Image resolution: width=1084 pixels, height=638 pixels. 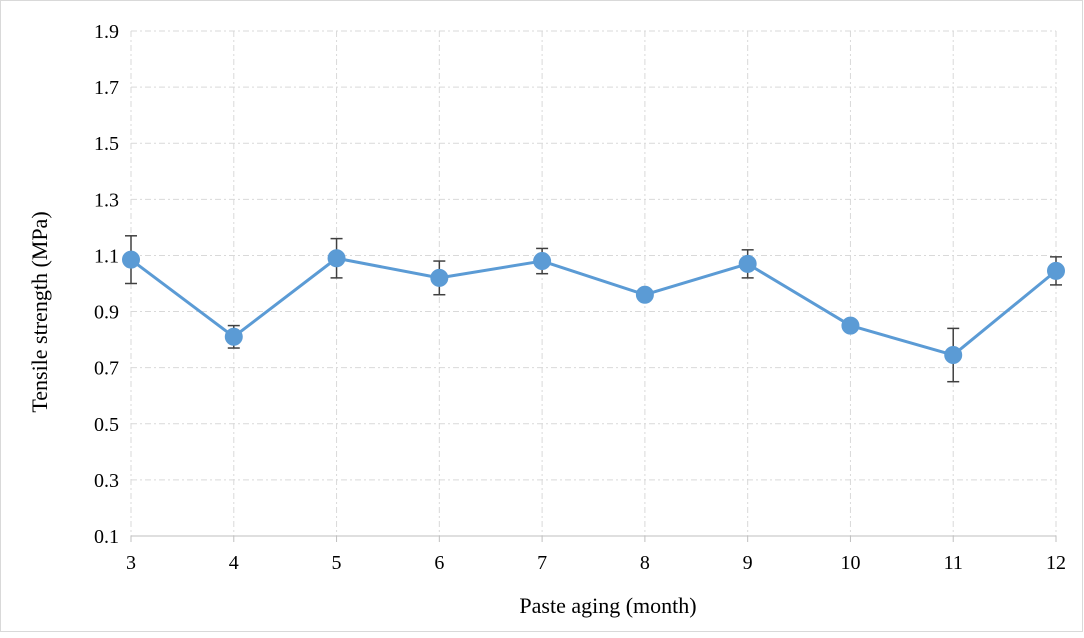 I want to click on x-tick-label: 7, so click(x=542, y=563).